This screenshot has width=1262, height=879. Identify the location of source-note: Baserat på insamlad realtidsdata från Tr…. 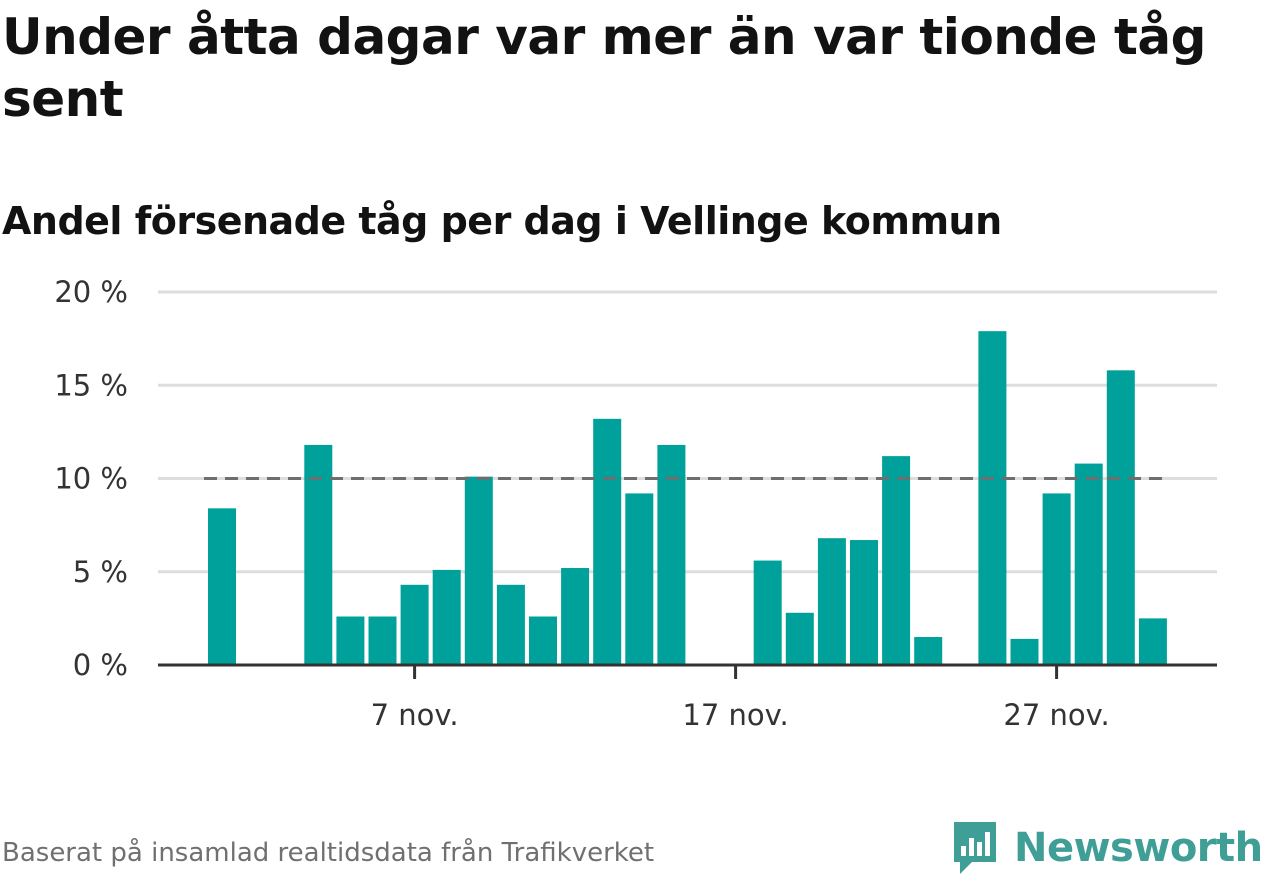
(328, 853).